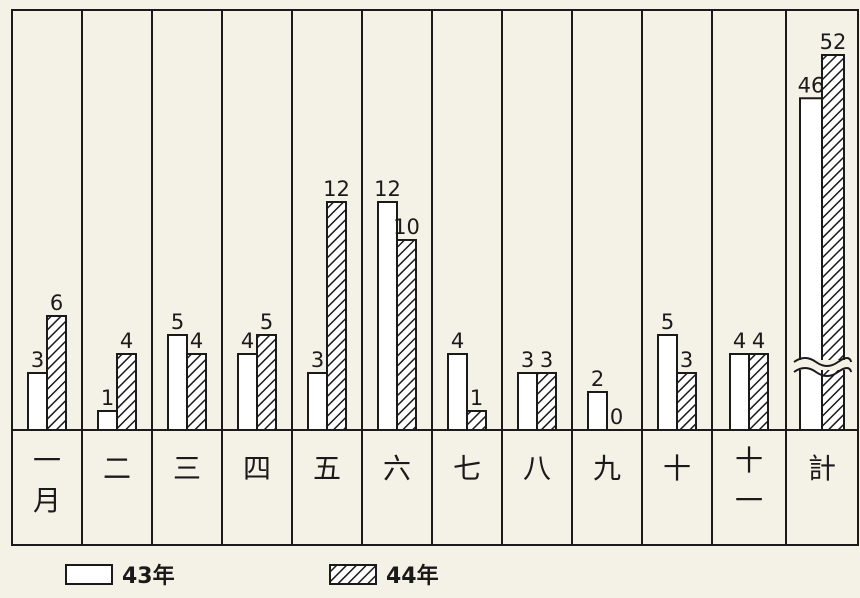 This screenshot has height=598, width=860. Describe the element at coordinates (833, 42) in the screenshot. I see `value-label-44: 52` at that location.